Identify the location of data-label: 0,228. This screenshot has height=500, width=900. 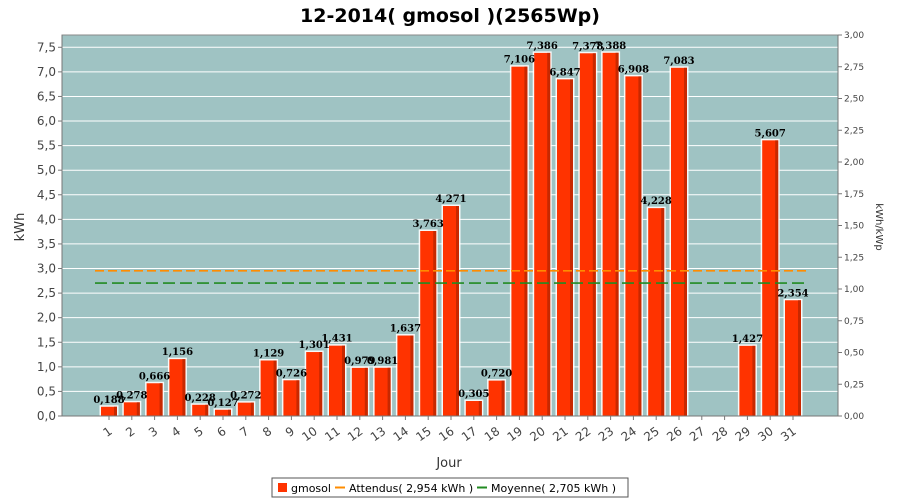
(200, 398).